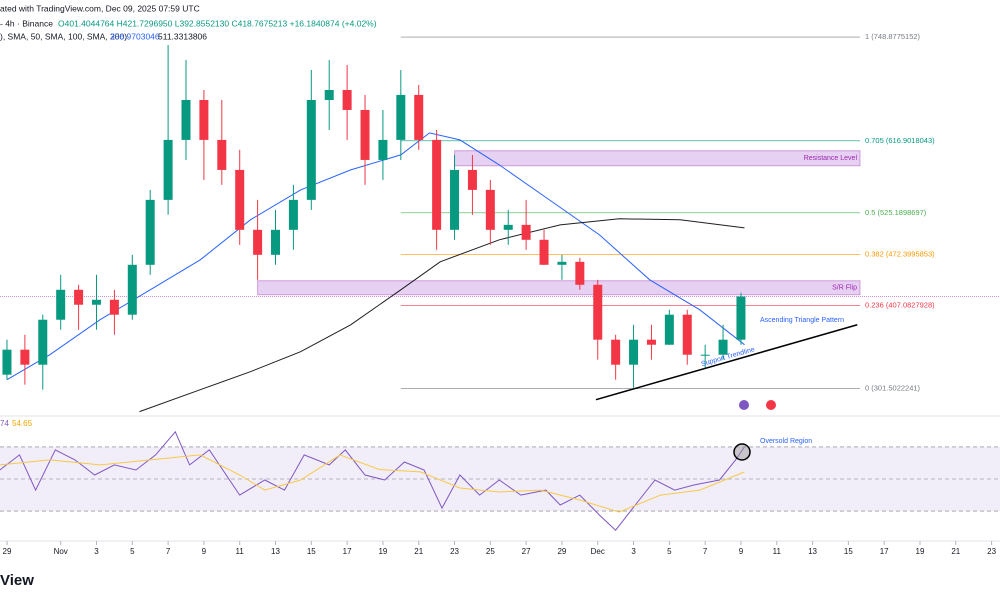 The height and width of the screenshot is (600, 1000). I want to click on rsi-header: 74, so click(4, 423).